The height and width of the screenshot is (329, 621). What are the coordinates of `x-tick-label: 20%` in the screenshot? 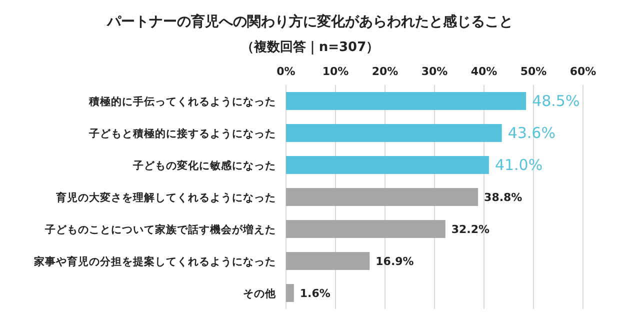 It's located at (385, 71).